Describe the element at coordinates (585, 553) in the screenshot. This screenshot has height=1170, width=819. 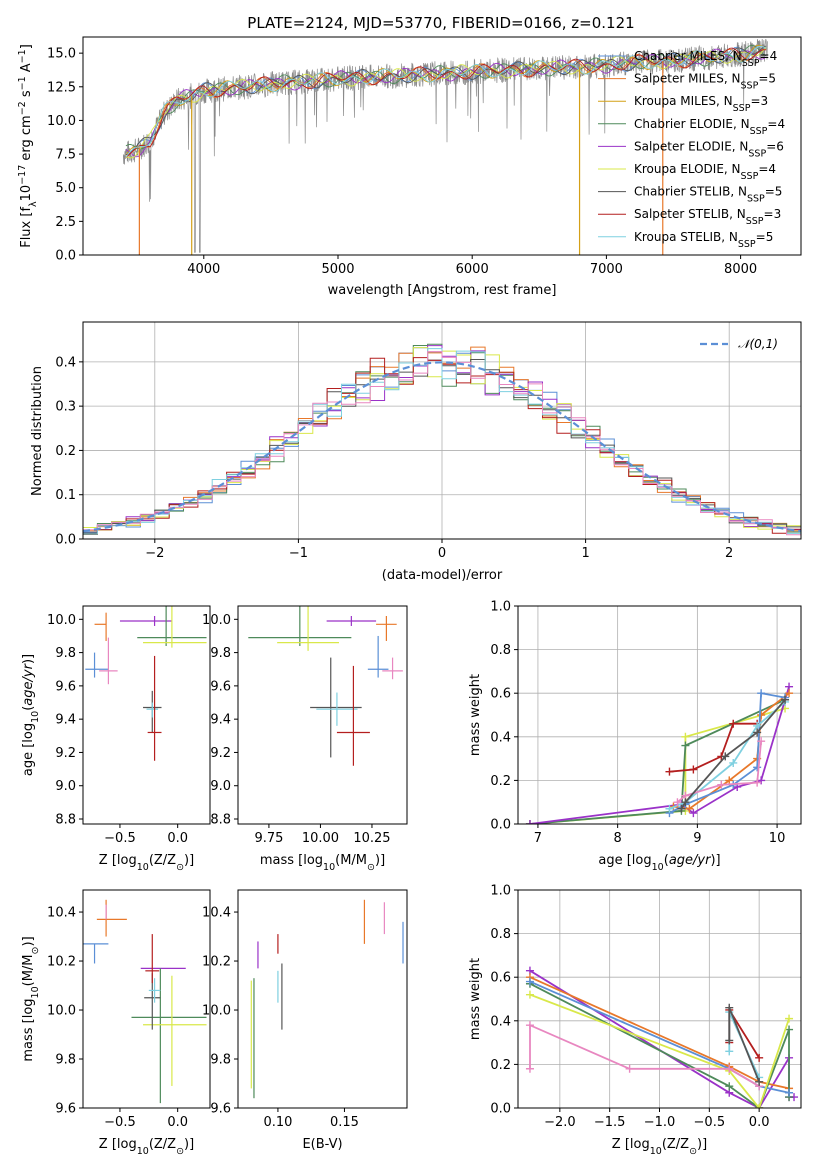
I see `x-tick-label: 1` at that location.